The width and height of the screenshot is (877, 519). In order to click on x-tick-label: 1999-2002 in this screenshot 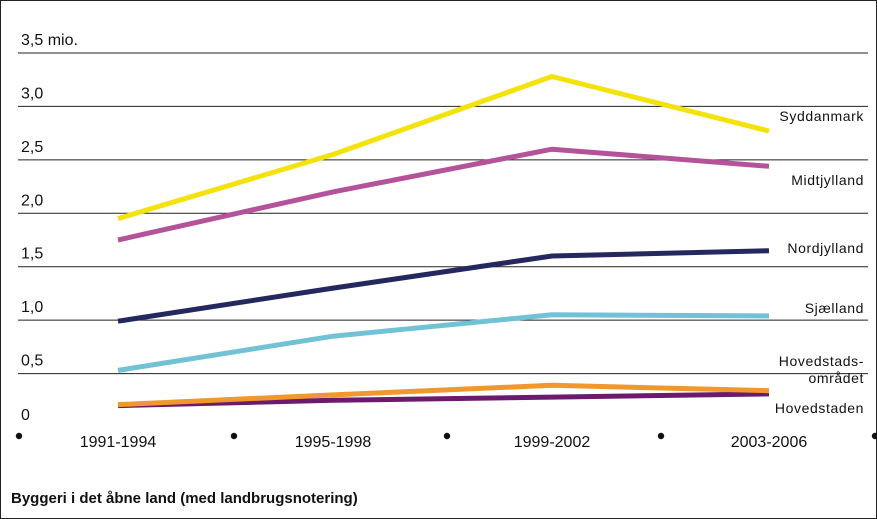, I will do `click(552, 442)`.